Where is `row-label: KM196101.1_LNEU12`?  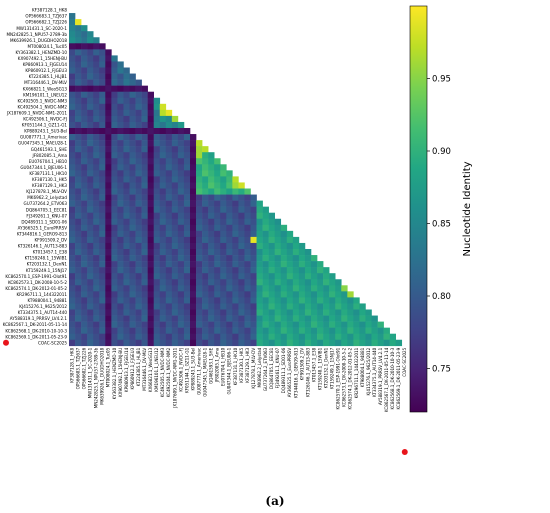 row-label: KM196101.1_LNEU12 is located at coordinates (45, 94).